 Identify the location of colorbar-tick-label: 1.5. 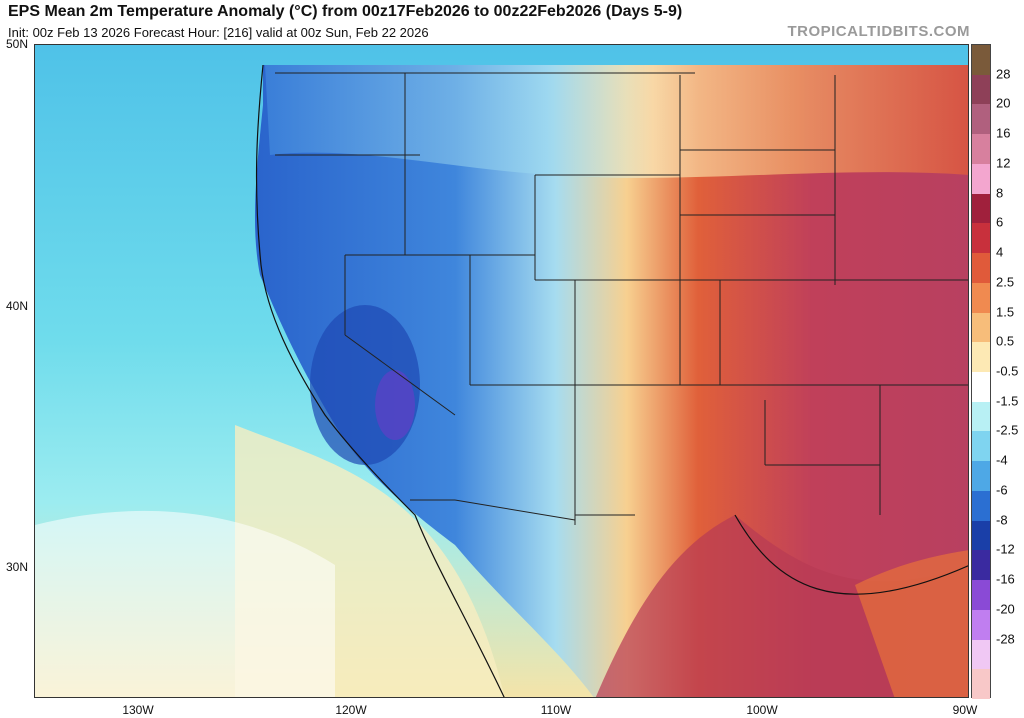
(1005, 312).